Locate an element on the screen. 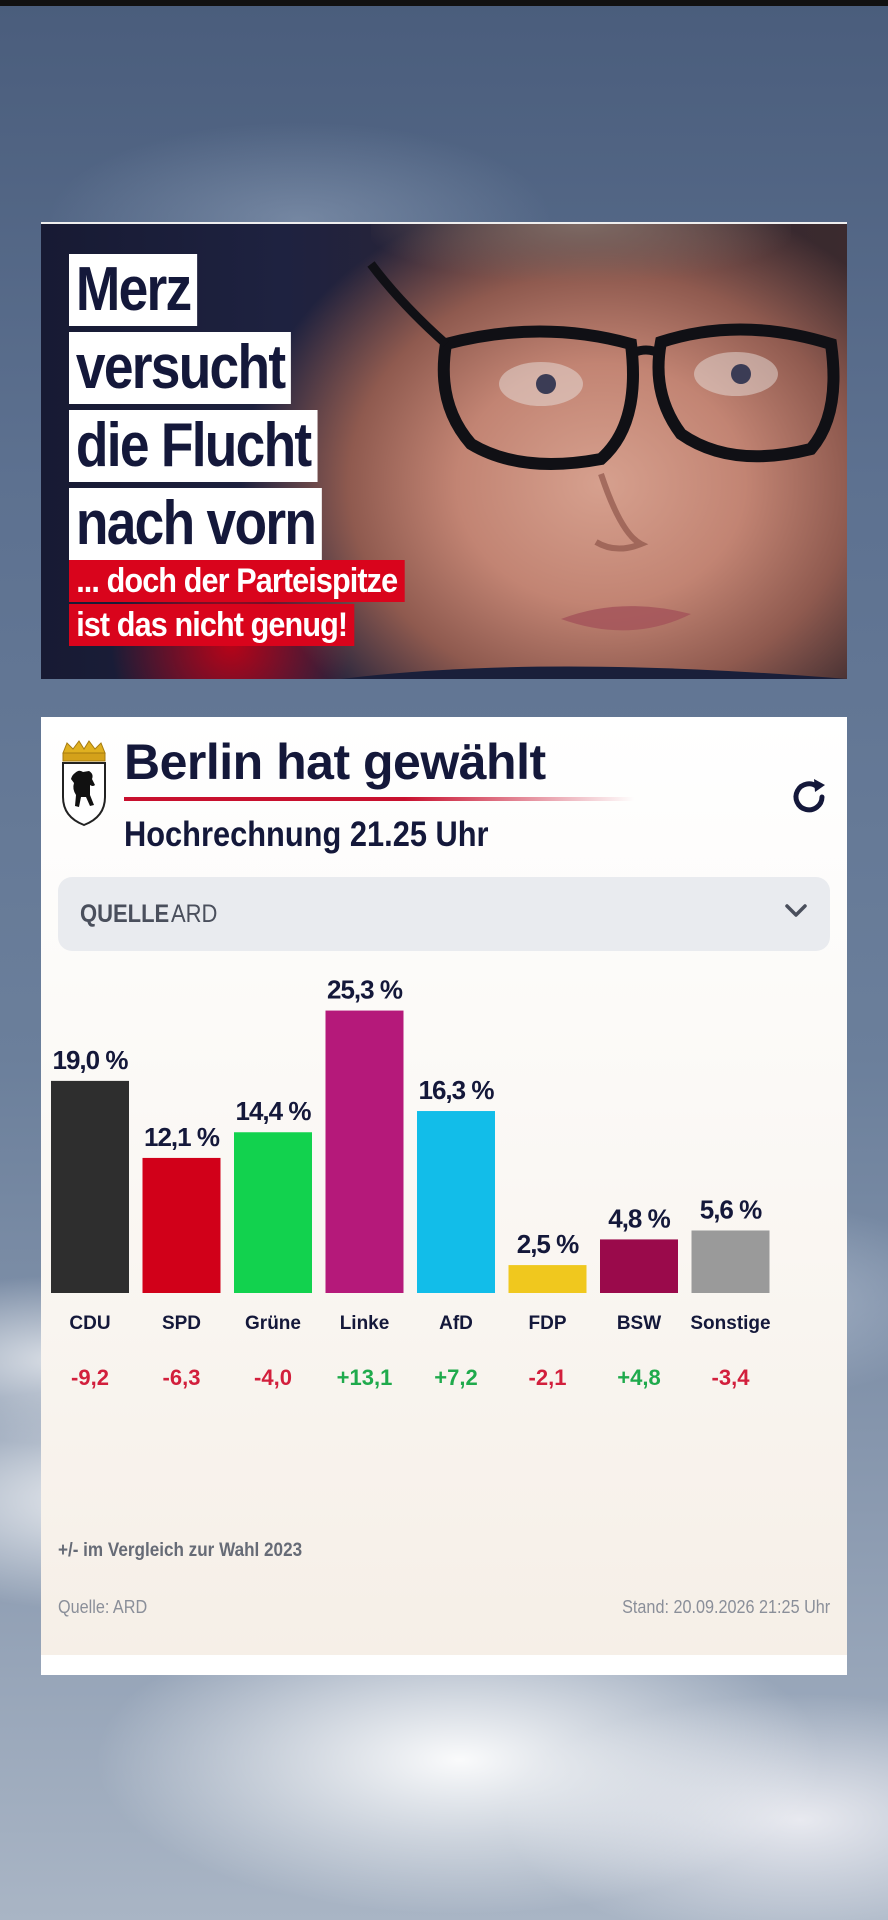  change-label-afd: +7,2 is located at coordinates (455, 1377).